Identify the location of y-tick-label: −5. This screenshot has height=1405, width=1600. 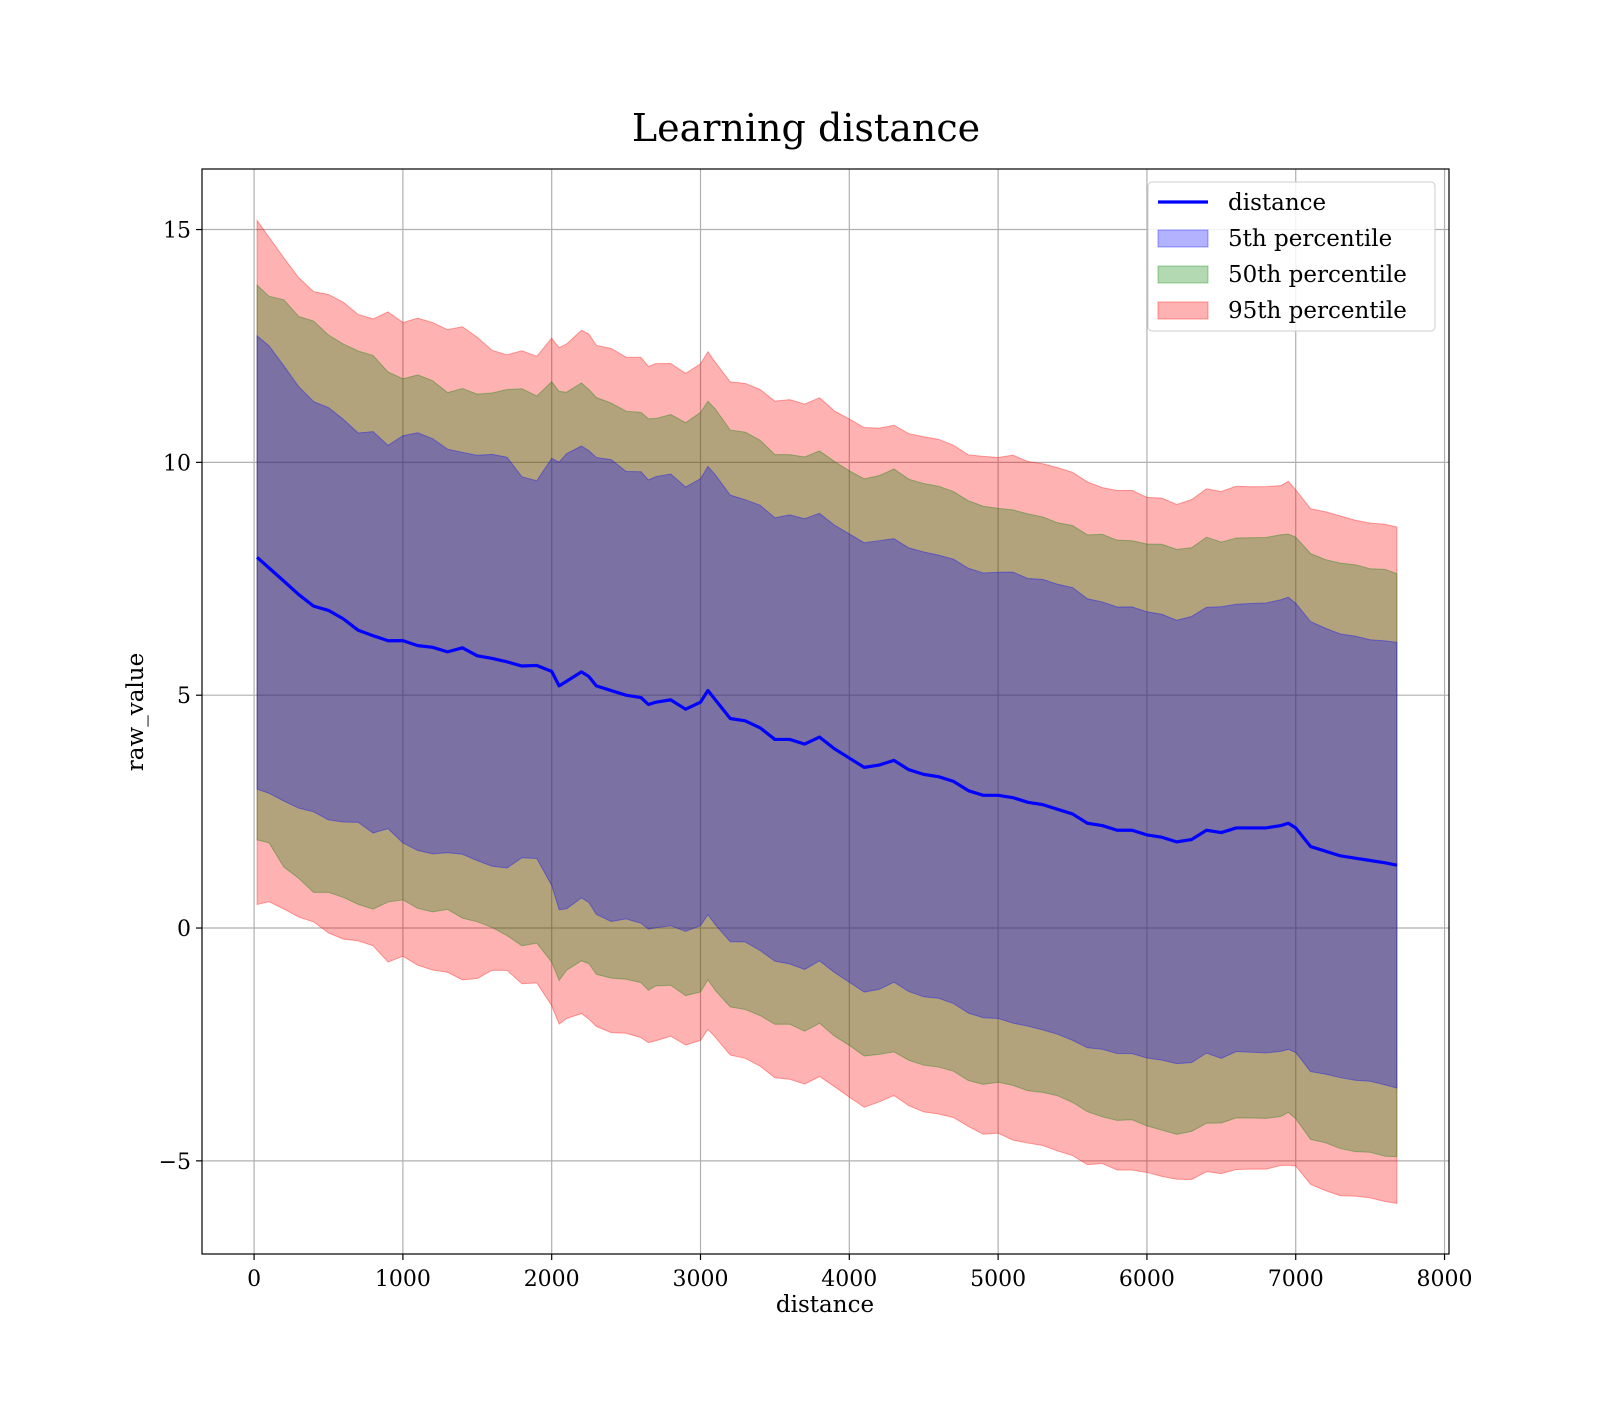
(175, 1162).